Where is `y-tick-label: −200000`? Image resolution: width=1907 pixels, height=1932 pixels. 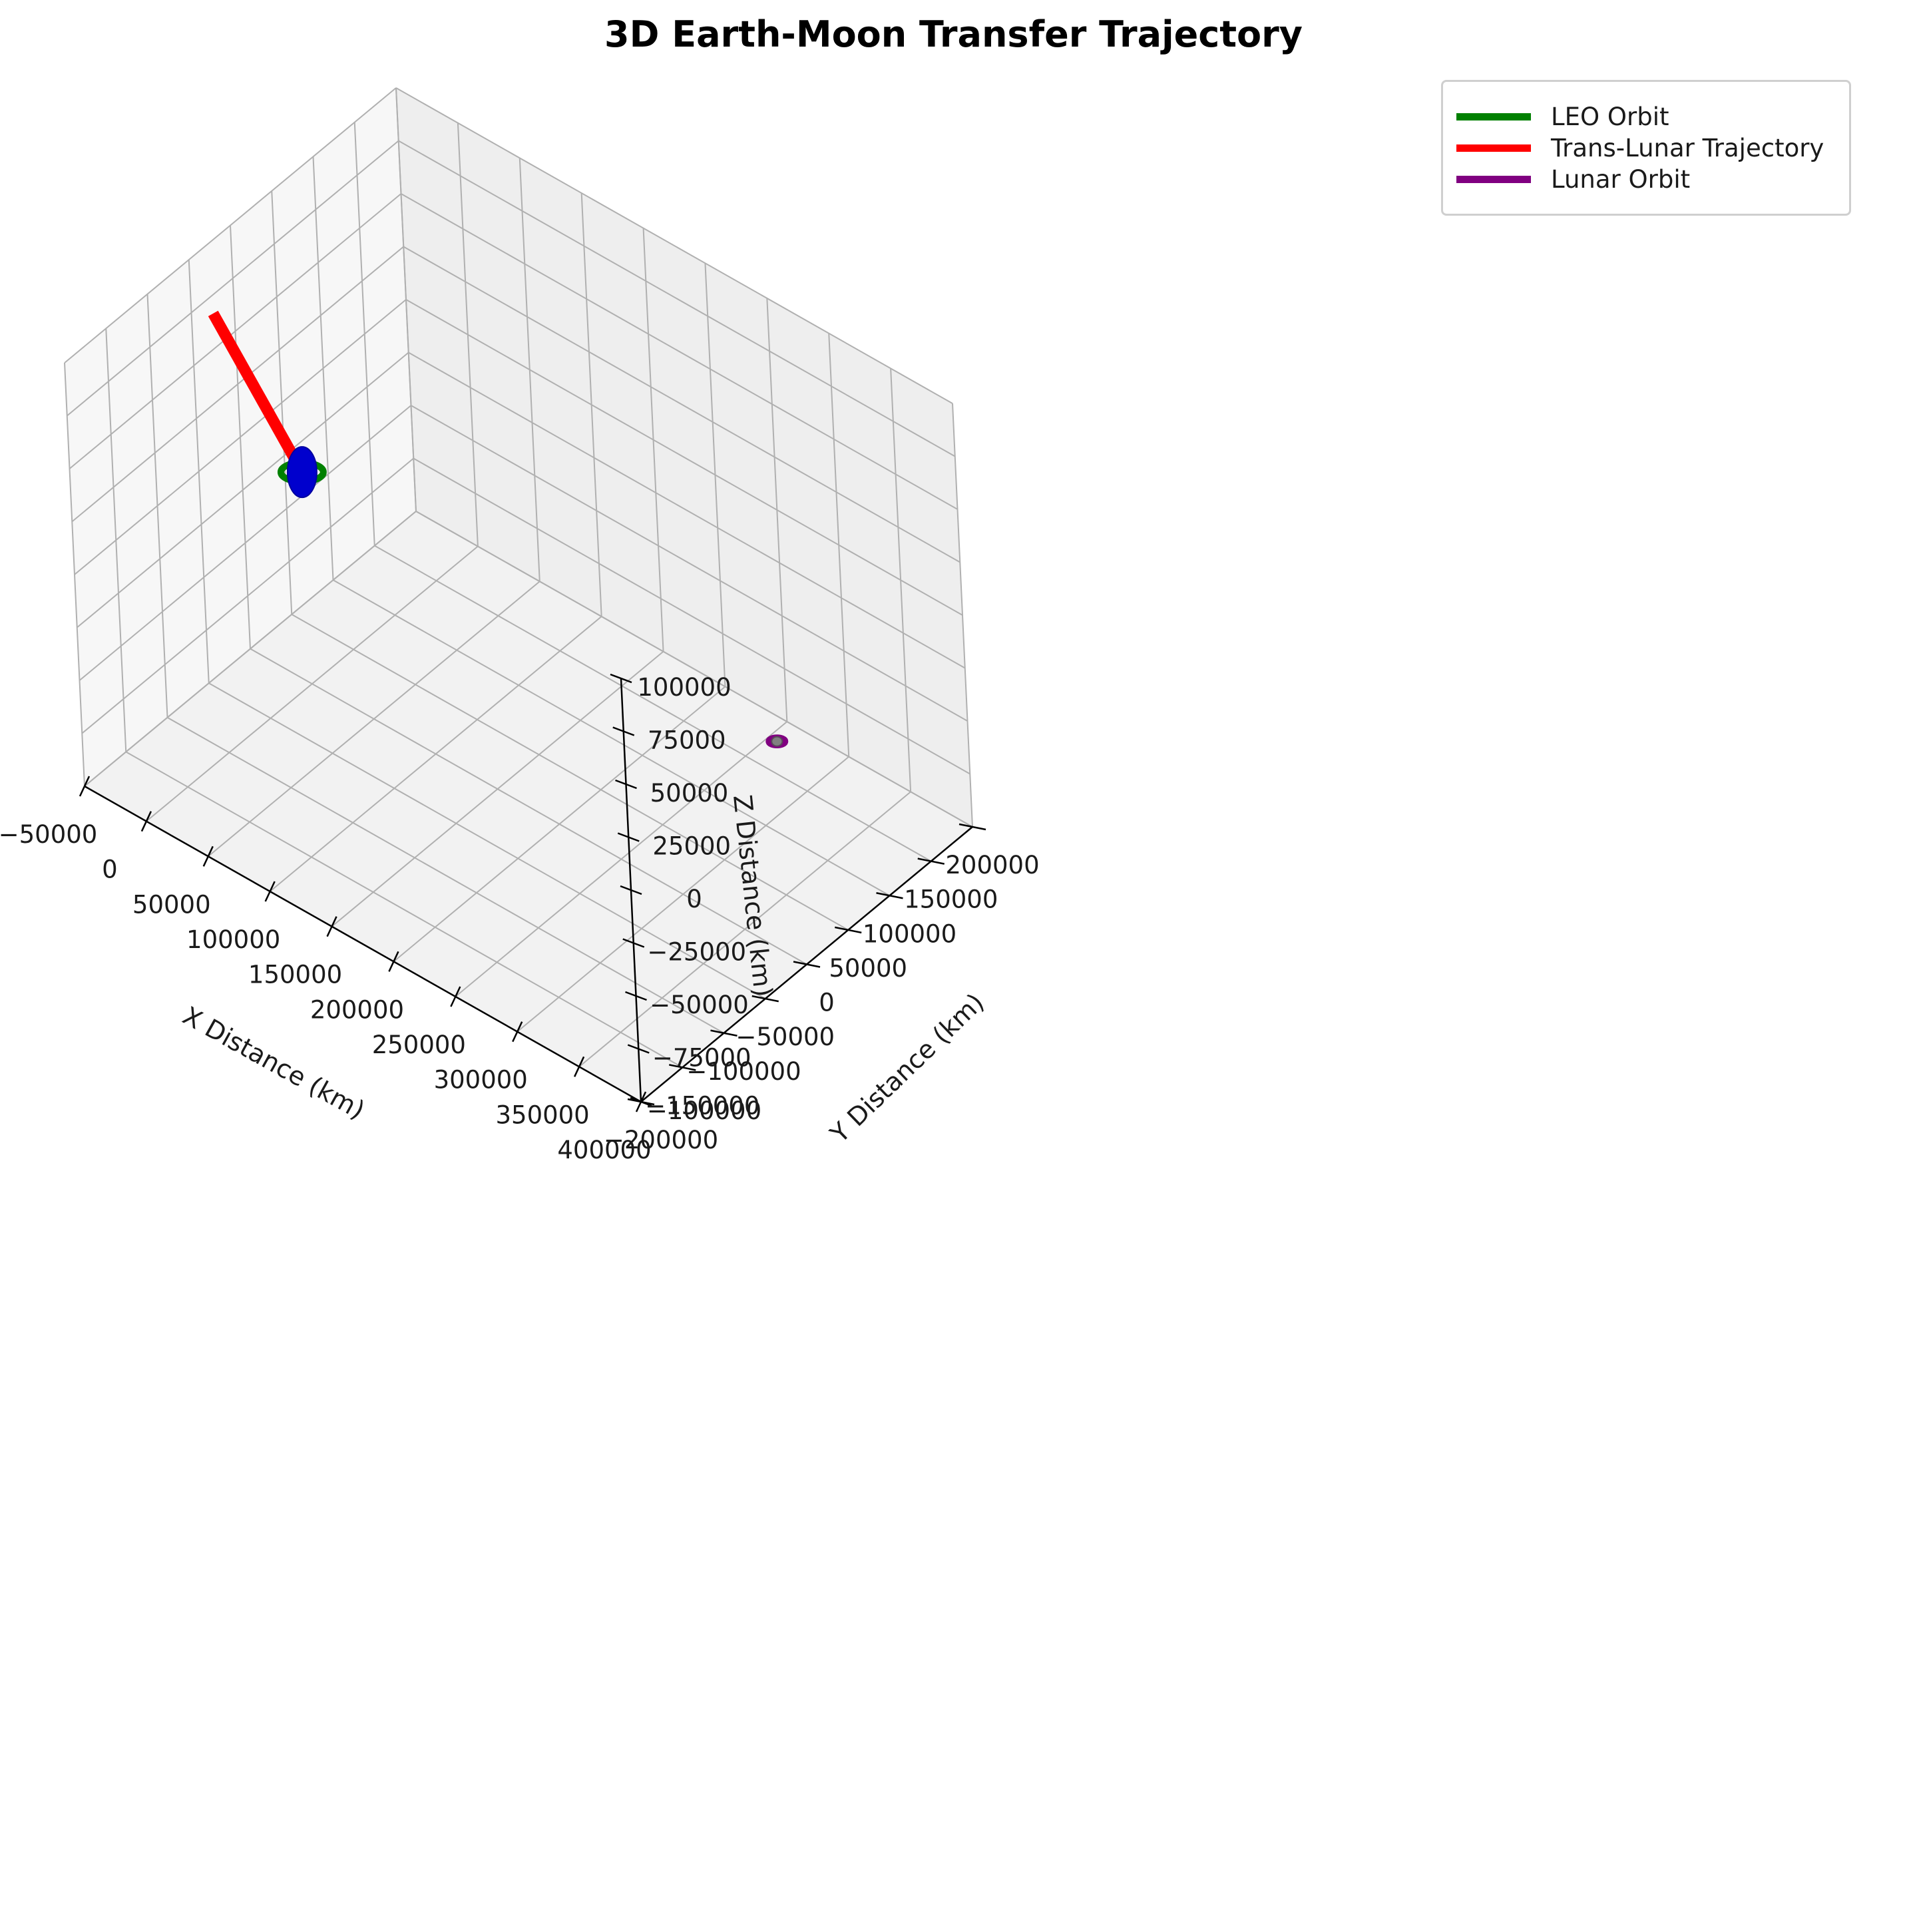 y-tick-label: −200000 is located at coordinates (661, 1140).